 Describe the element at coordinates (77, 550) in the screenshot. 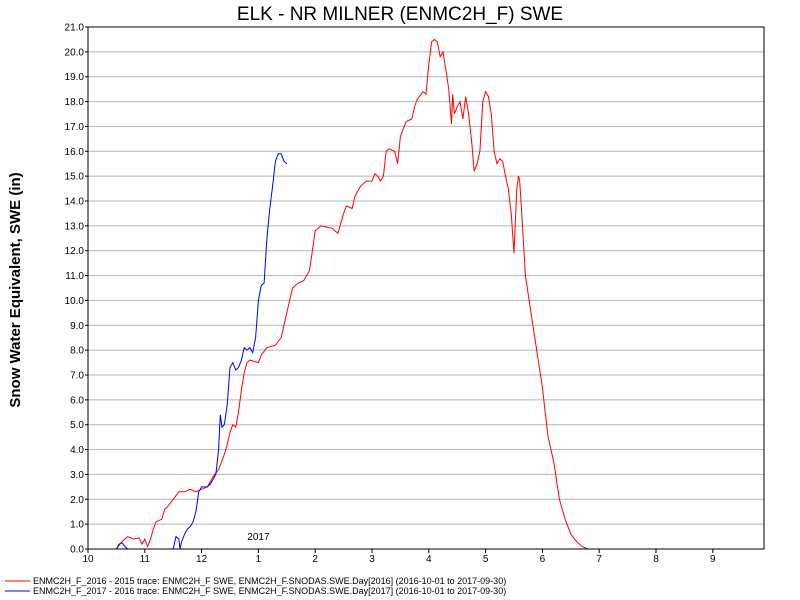

I see `y-tick-label: 0.0` at that location.